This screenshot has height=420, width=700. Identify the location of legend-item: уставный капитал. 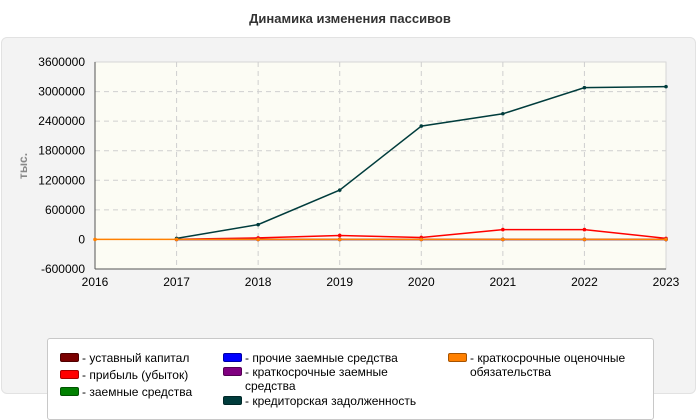
(140, 358).